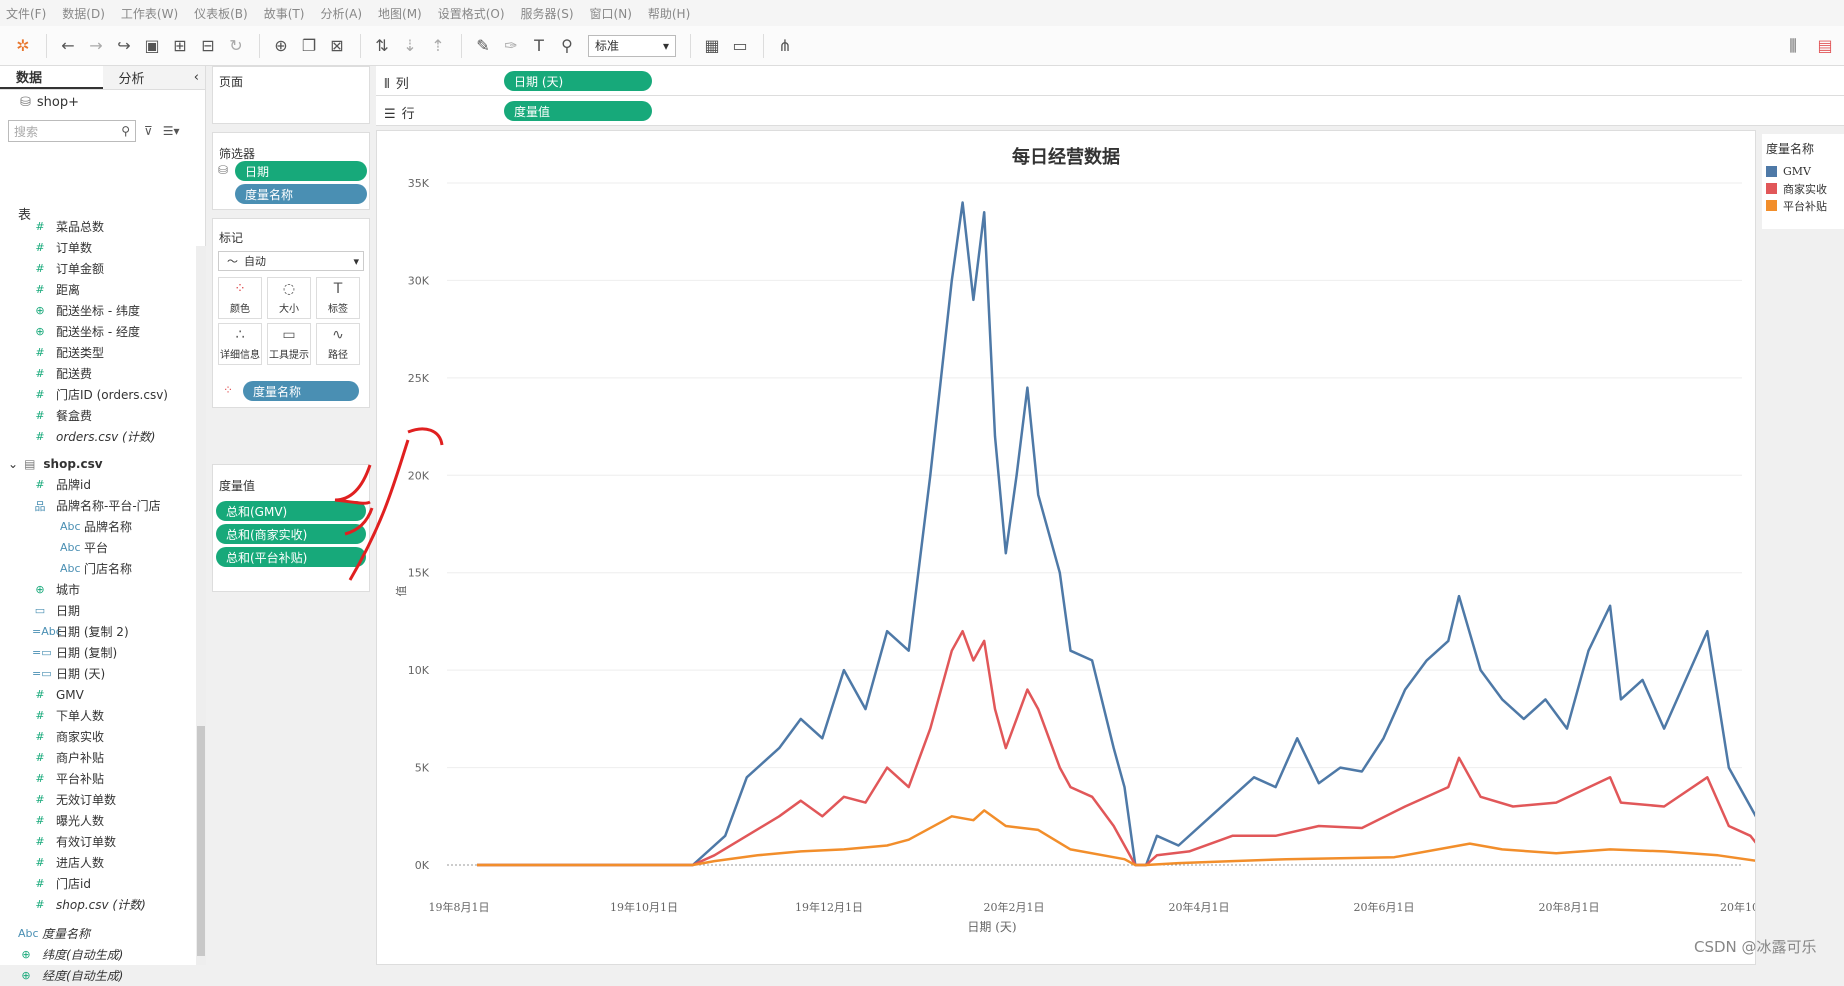 The image size is (1844, 986). Describe the element at coordinates (240, 298) in the screenshot. I see `color-button: ⁘ 颜色` at that location.